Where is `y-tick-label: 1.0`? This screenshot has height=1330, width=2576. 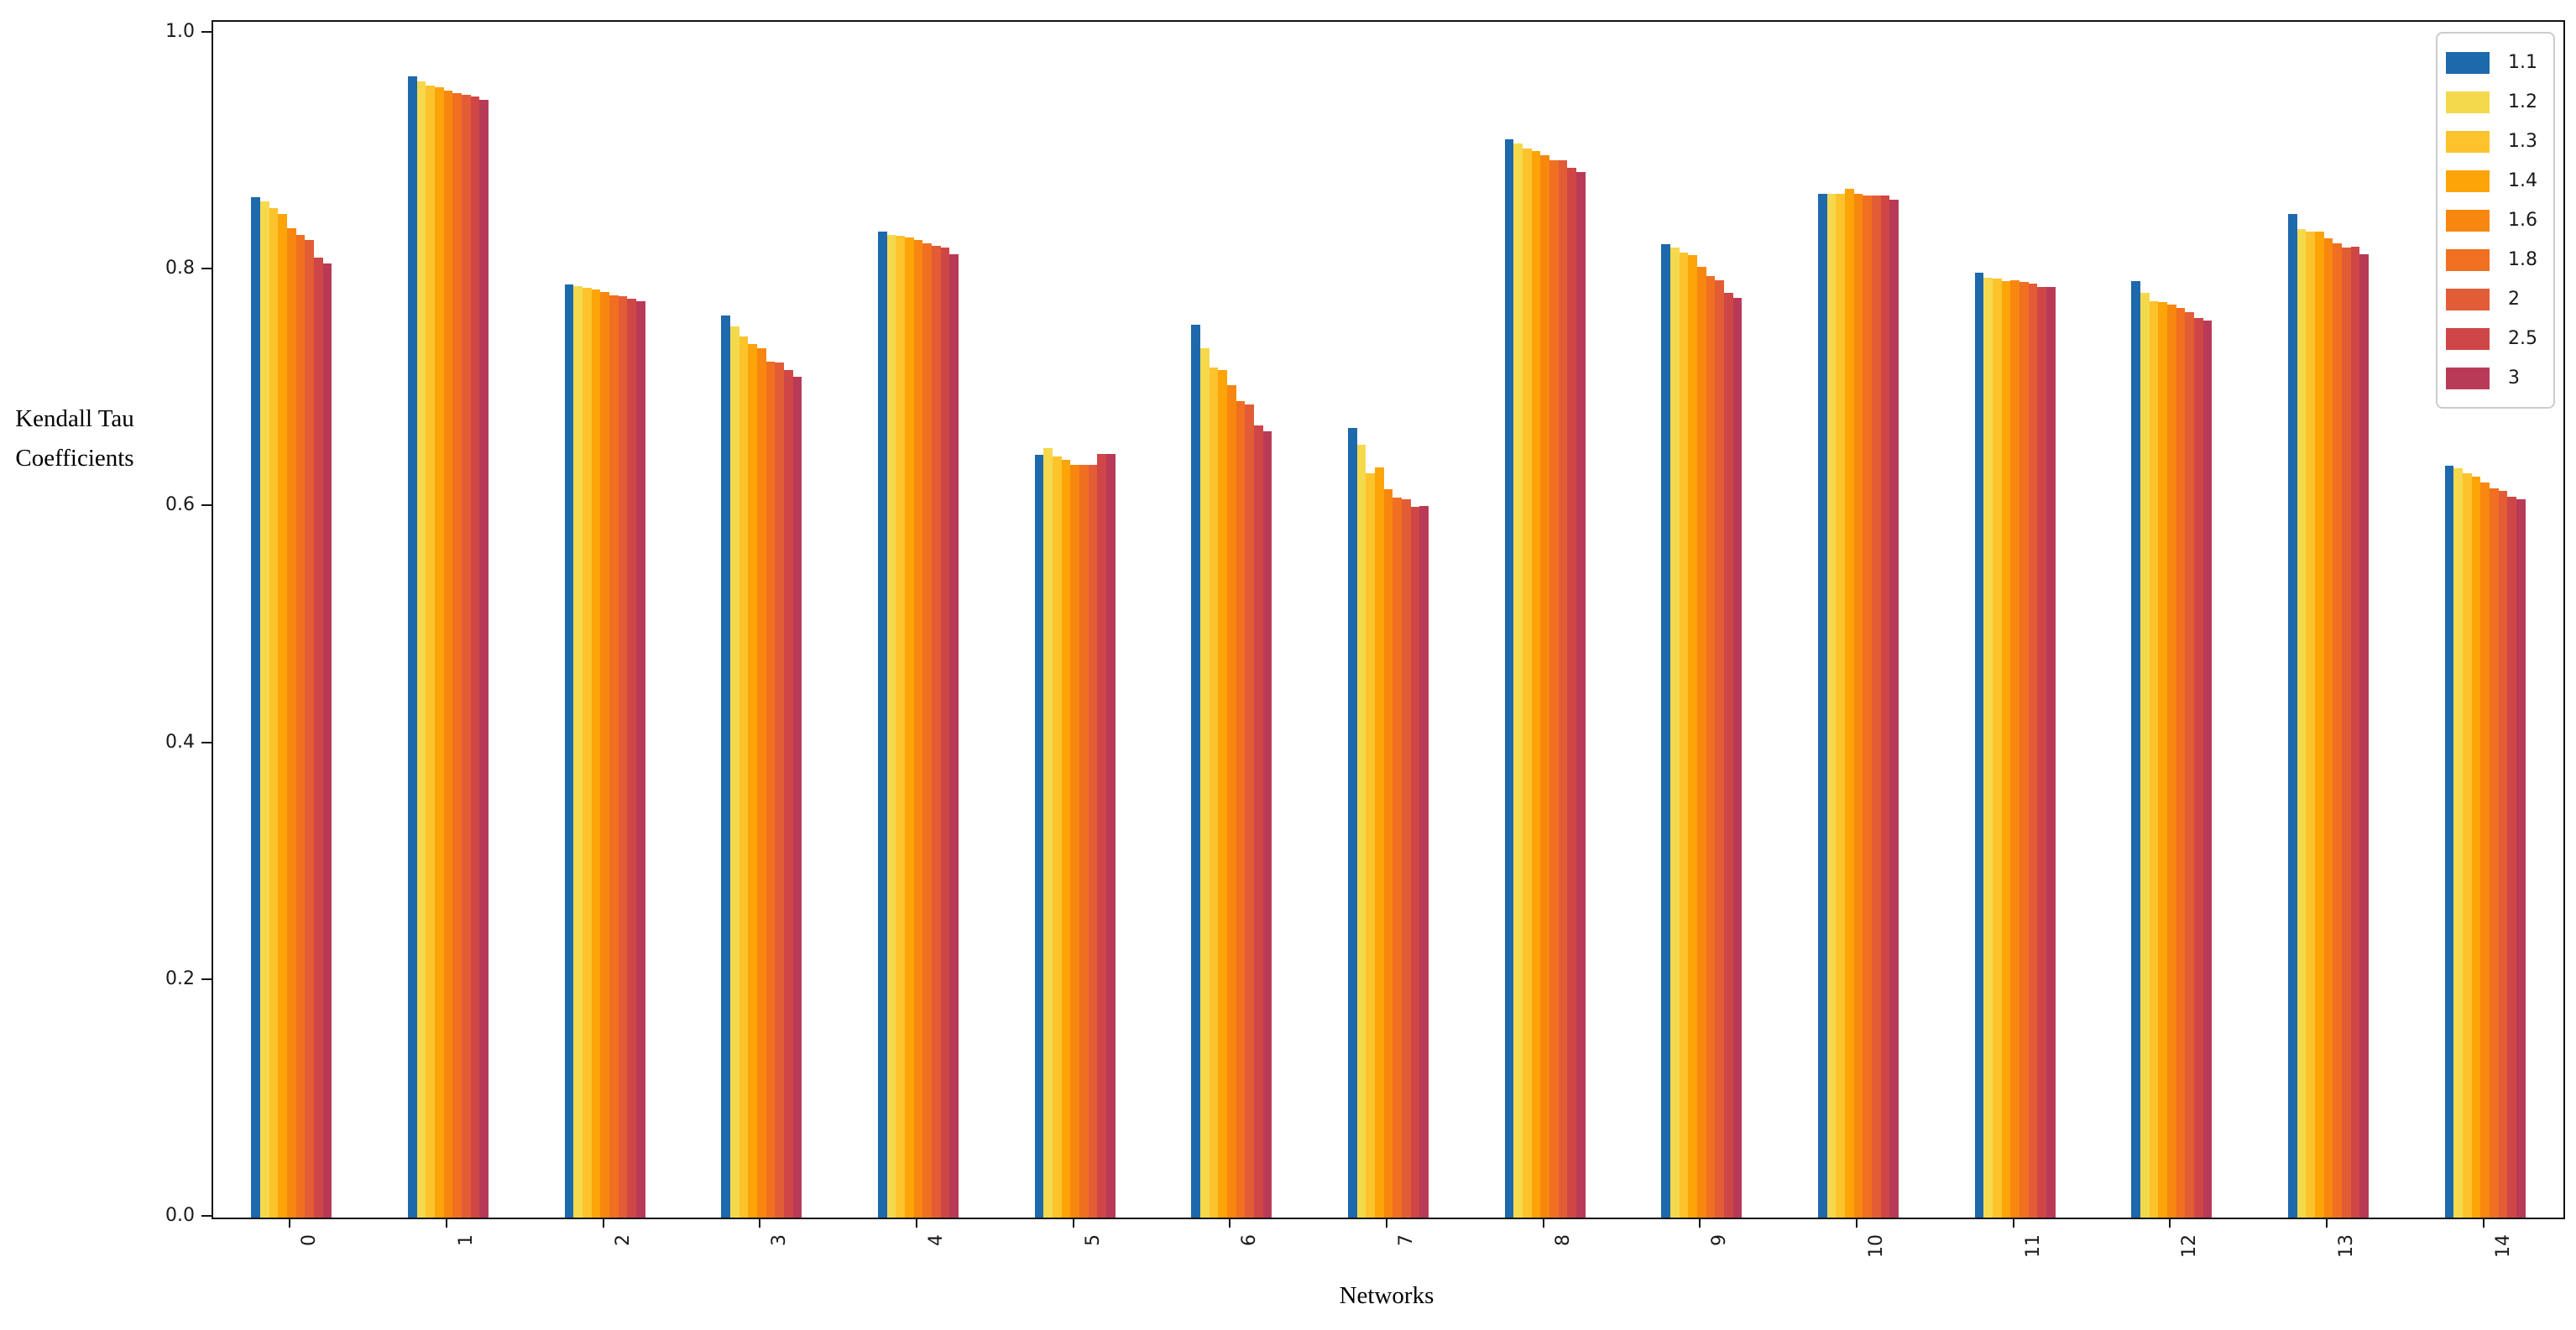 y-tick-label: 1.0 is located at coordinates (180, 32).